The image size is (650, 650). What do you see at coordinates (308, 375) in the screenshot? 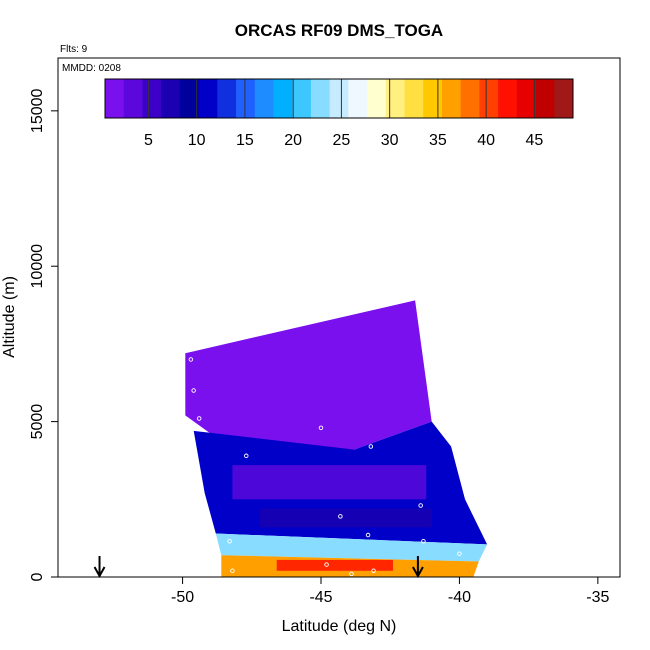
I see `heatmap-region-upper-layer` at bounding box center [308, 375].